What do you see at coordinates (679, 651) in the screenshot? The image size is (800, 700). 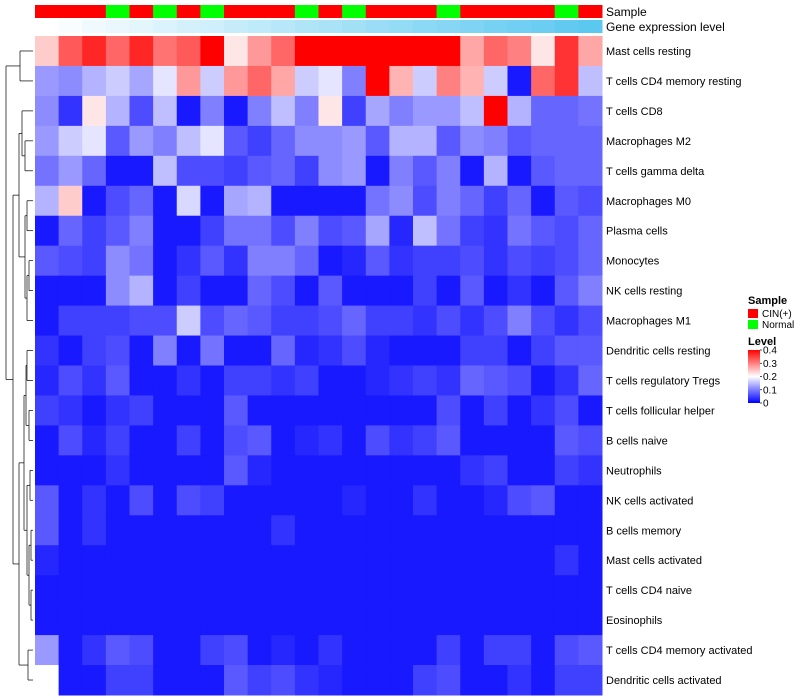 I see `row-label: T cells CD4 memory activated` at bounding box center [679, 651].